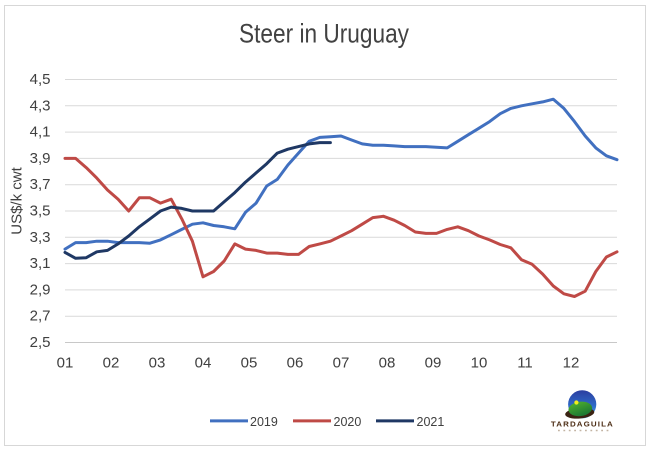  What do you see at coordinates (111, 363) in the screenshot?
I see `svg-text: 02` at bounding box center [111, 363].